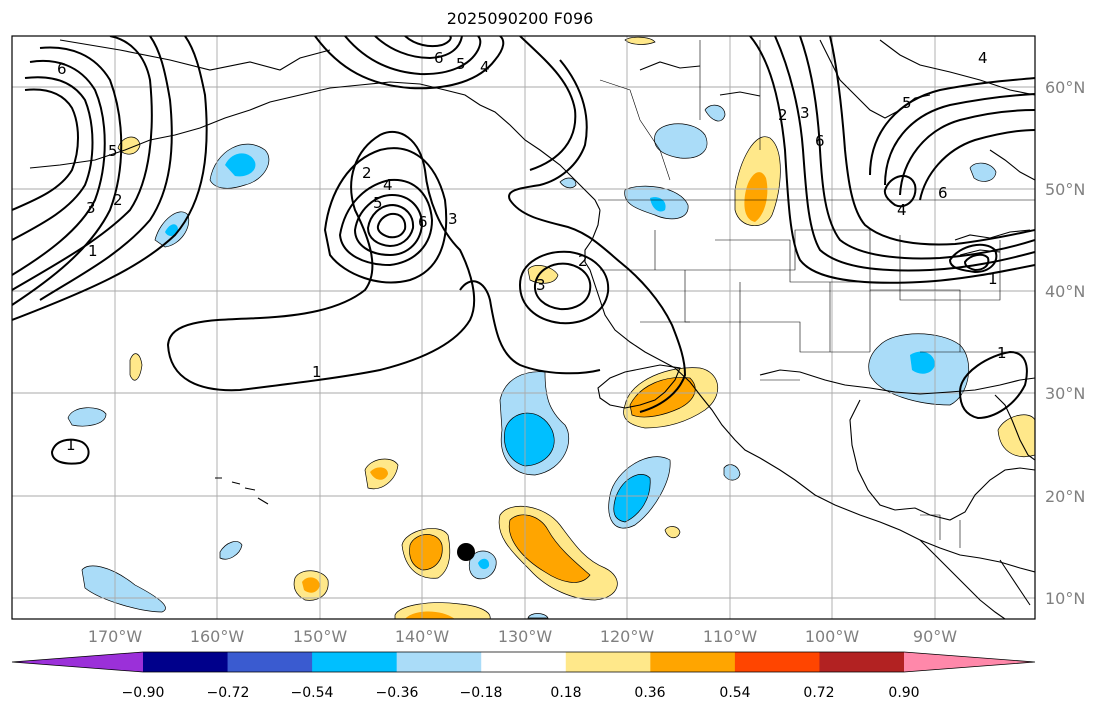  Describe the element at coordinates (903, 693) in the screenshot. I see `colorbar-tick-label: 0.90` at that location.